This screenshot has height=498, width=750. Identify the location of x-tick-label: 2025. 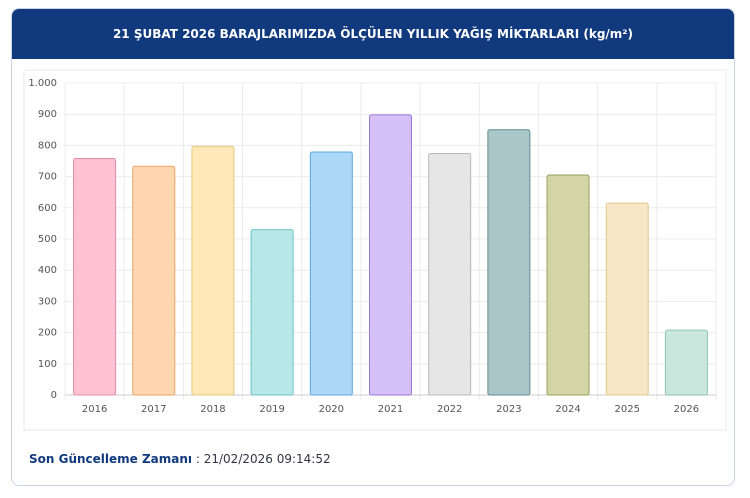
(627, 409).